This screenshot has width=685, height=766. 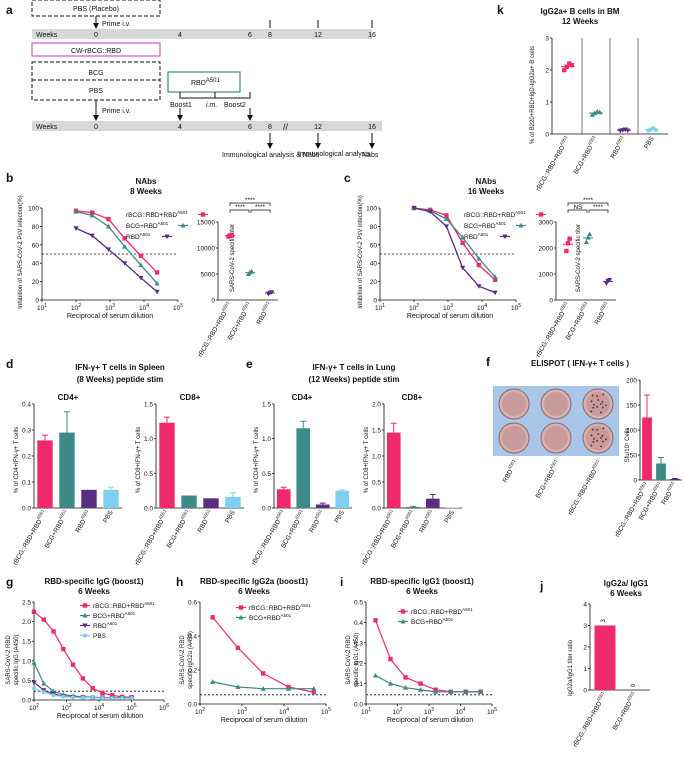 What do you see at coordinates (36, 245) in the screenshot?
I see `b-ytick-3: 60` at bounding box center [36, 245].